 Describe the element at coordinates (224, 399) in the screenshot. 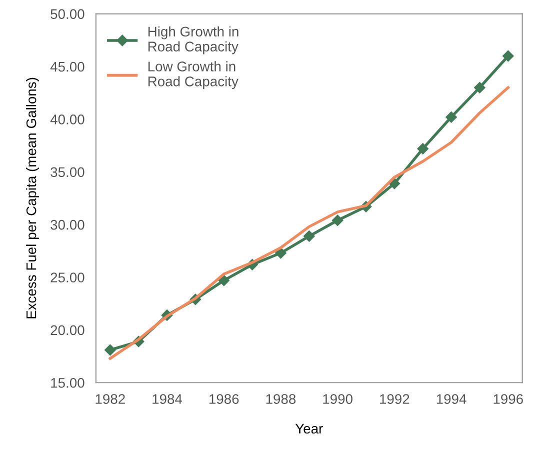

I see `x-tick-label: 1986` at that location.